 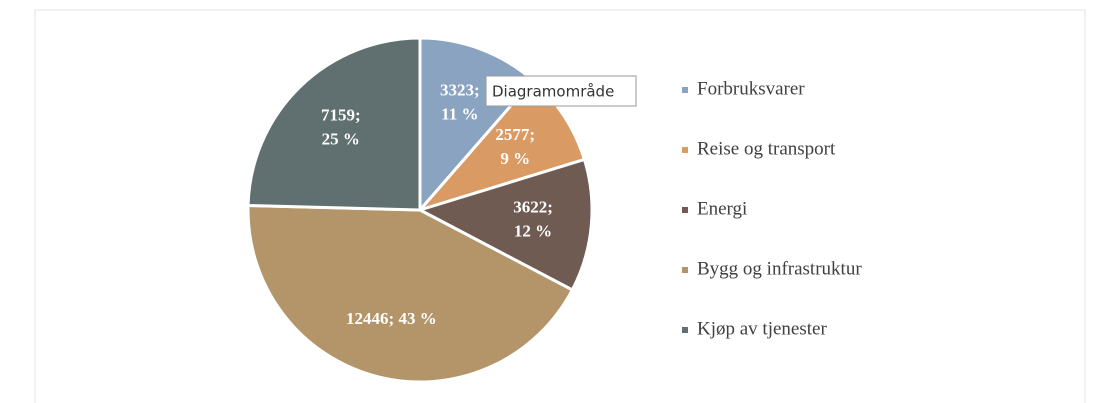 What do you see at coordinates (751, 88) in the screenshot?
I see `legend-label: Forbruksvarer` at bounding box center [751, 88].